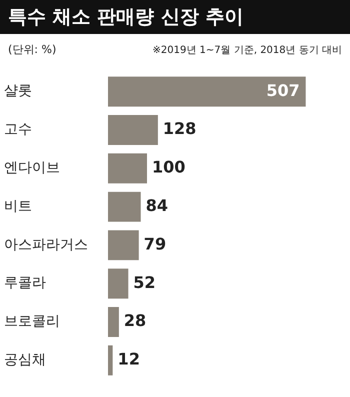 The width and height of the screenshot is (350, 397). I want to click on chart-subtitle: (단위: %), so click(32, 49).